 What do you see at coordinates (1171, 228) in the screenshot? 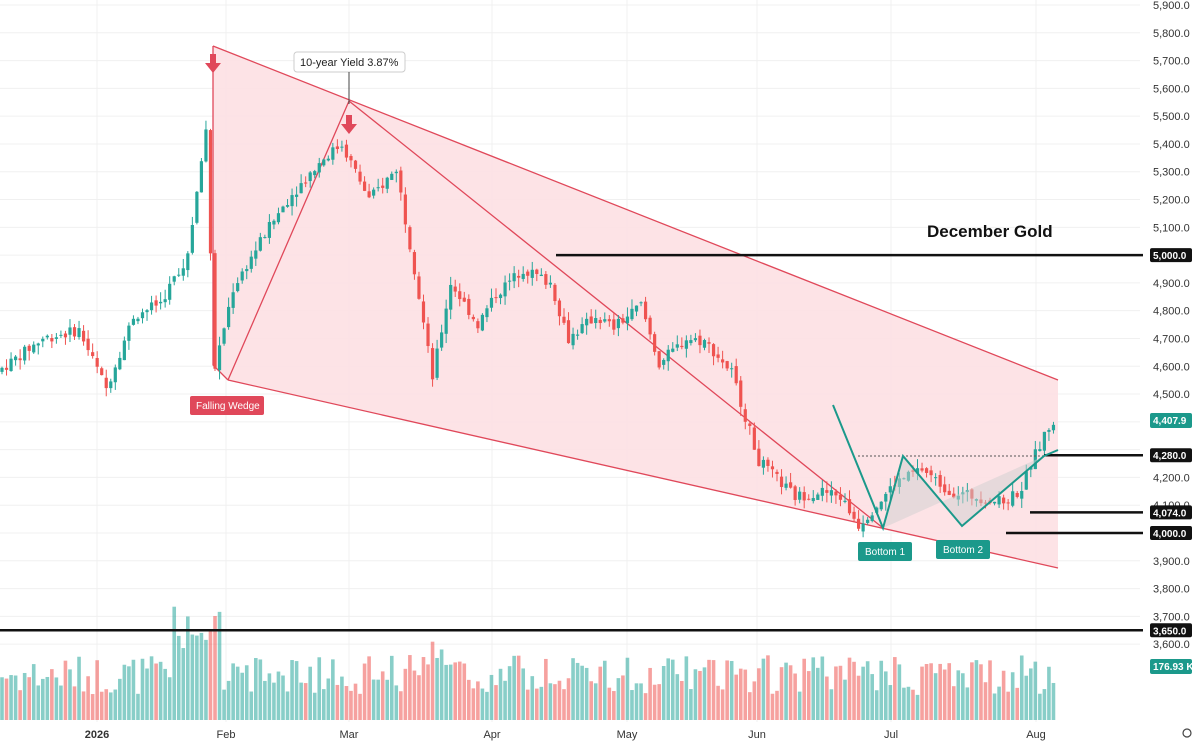
I see `y-tick-label: 5,100.0` at bounding box center [1171, 228].